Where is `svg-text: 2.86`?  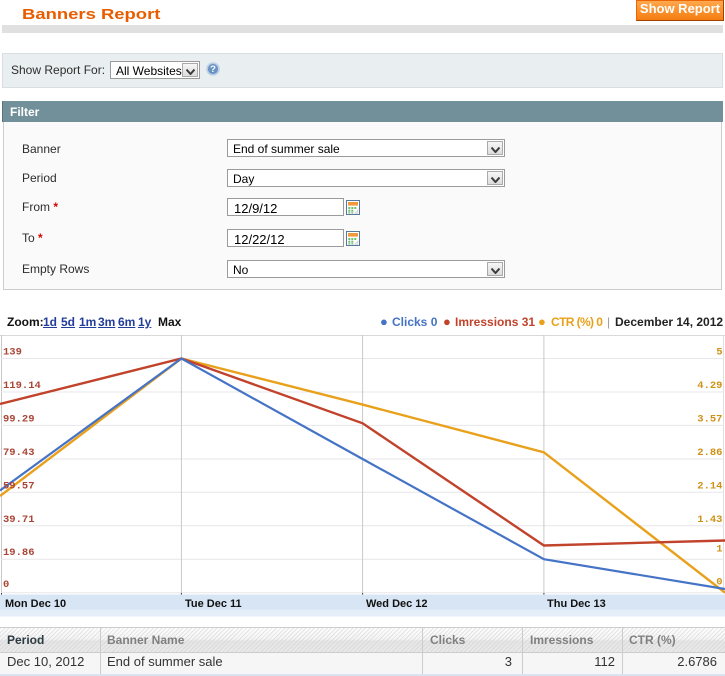
svg-text: 2.86 is located at coordinates (709, 453).